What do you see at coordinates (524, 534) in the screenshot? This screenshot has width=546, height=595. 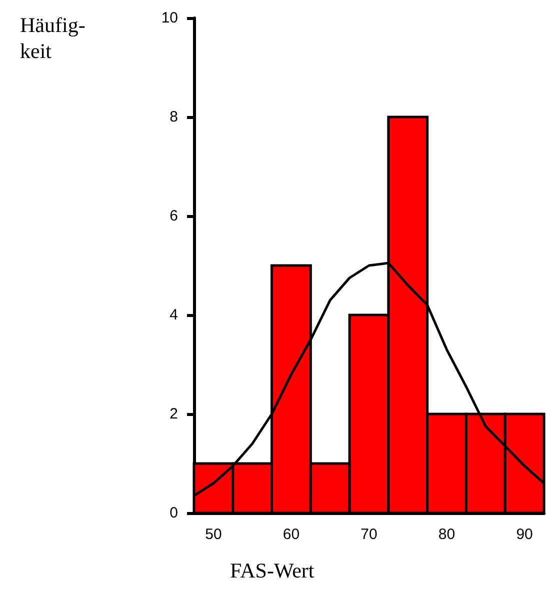 I see `x-tick-label: 90` at bounding box center [524, 534].